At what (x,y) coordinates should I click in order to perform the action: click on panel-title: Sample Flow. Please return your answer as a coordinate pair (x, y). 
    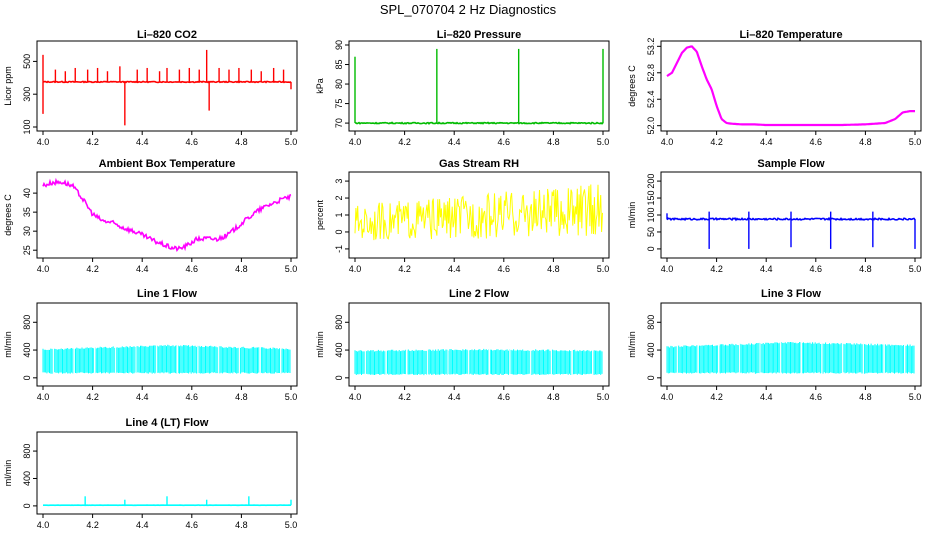
    Looking at the image, I should click on (791, 164).